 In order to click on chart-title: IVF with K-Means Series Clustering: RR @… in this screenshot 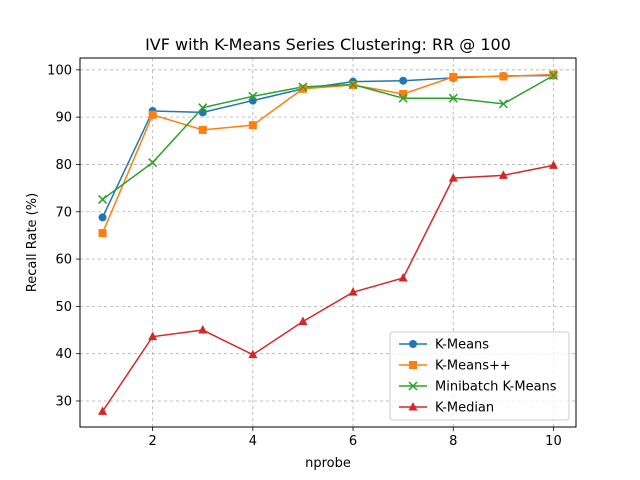, I will do `click(328, 44)`.